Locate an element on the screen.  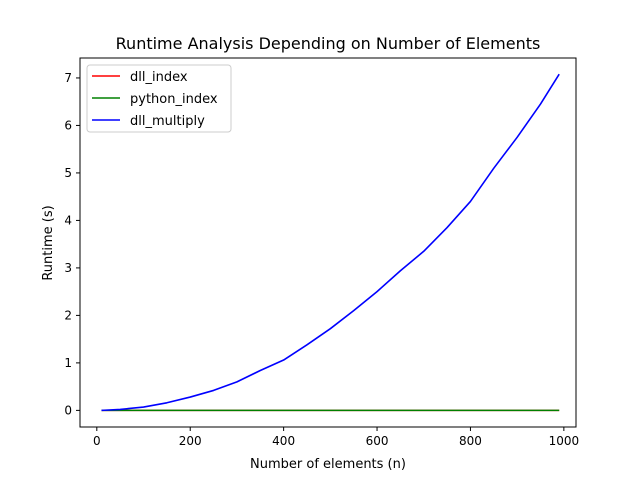
legend-label-dll-multiply: dll_multiply is located at coordinates (167, 121).